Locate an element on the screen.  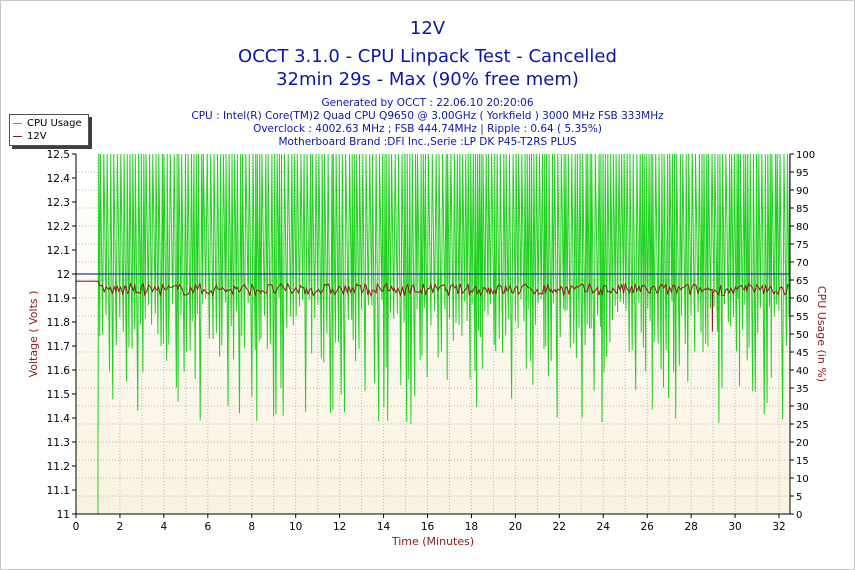
y2-tick-label: 0 is located at coordinates (799, 515).